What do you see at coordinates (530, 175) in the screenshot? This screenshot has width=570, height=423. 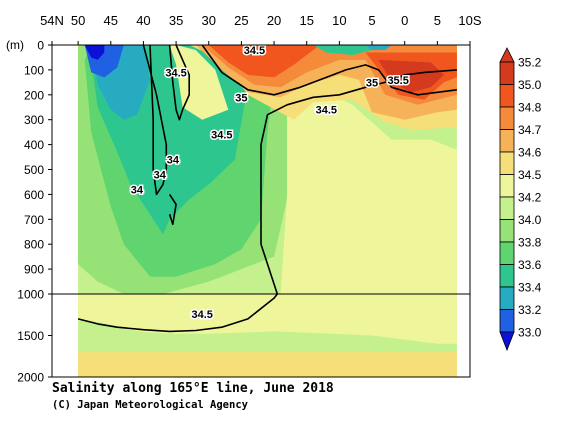 I see `colorbar-label-34-5: 34.5` at bounding box center [530, 175].